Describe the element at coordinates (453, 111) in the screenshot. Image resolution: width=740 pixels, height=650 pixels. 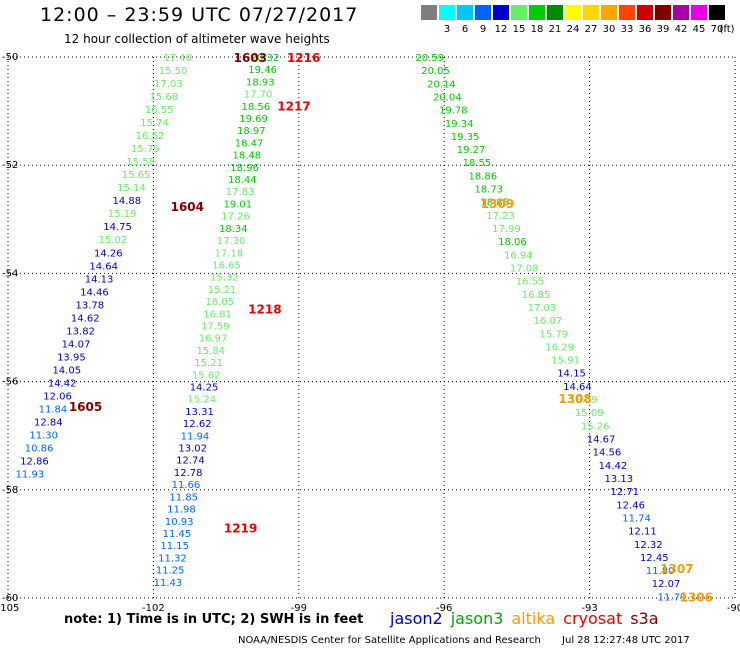
I see `wave-height-value: 19.78` at that location.